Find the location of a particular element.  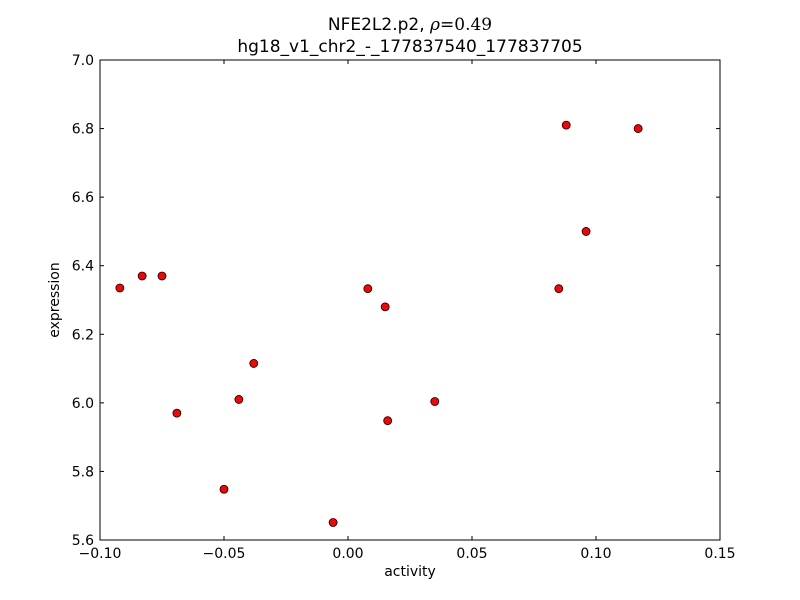

y-tick-label: 6.8 is located at coordinates (83, 130).